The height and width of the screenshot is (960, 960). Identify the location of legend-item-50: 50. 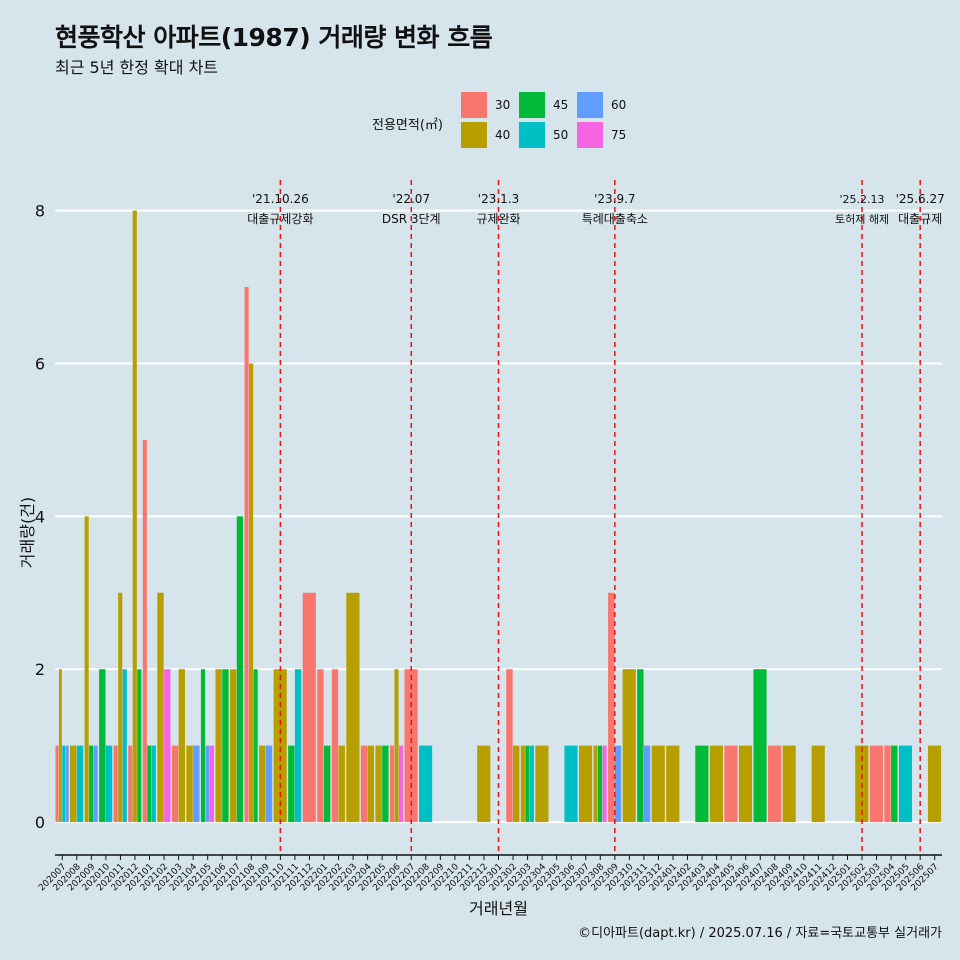
(549, 136).